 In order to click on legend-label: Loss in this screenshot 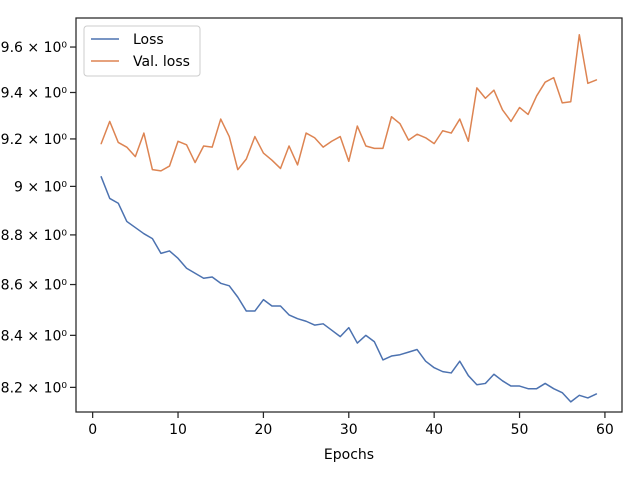, I will do `click(148, 40)`.